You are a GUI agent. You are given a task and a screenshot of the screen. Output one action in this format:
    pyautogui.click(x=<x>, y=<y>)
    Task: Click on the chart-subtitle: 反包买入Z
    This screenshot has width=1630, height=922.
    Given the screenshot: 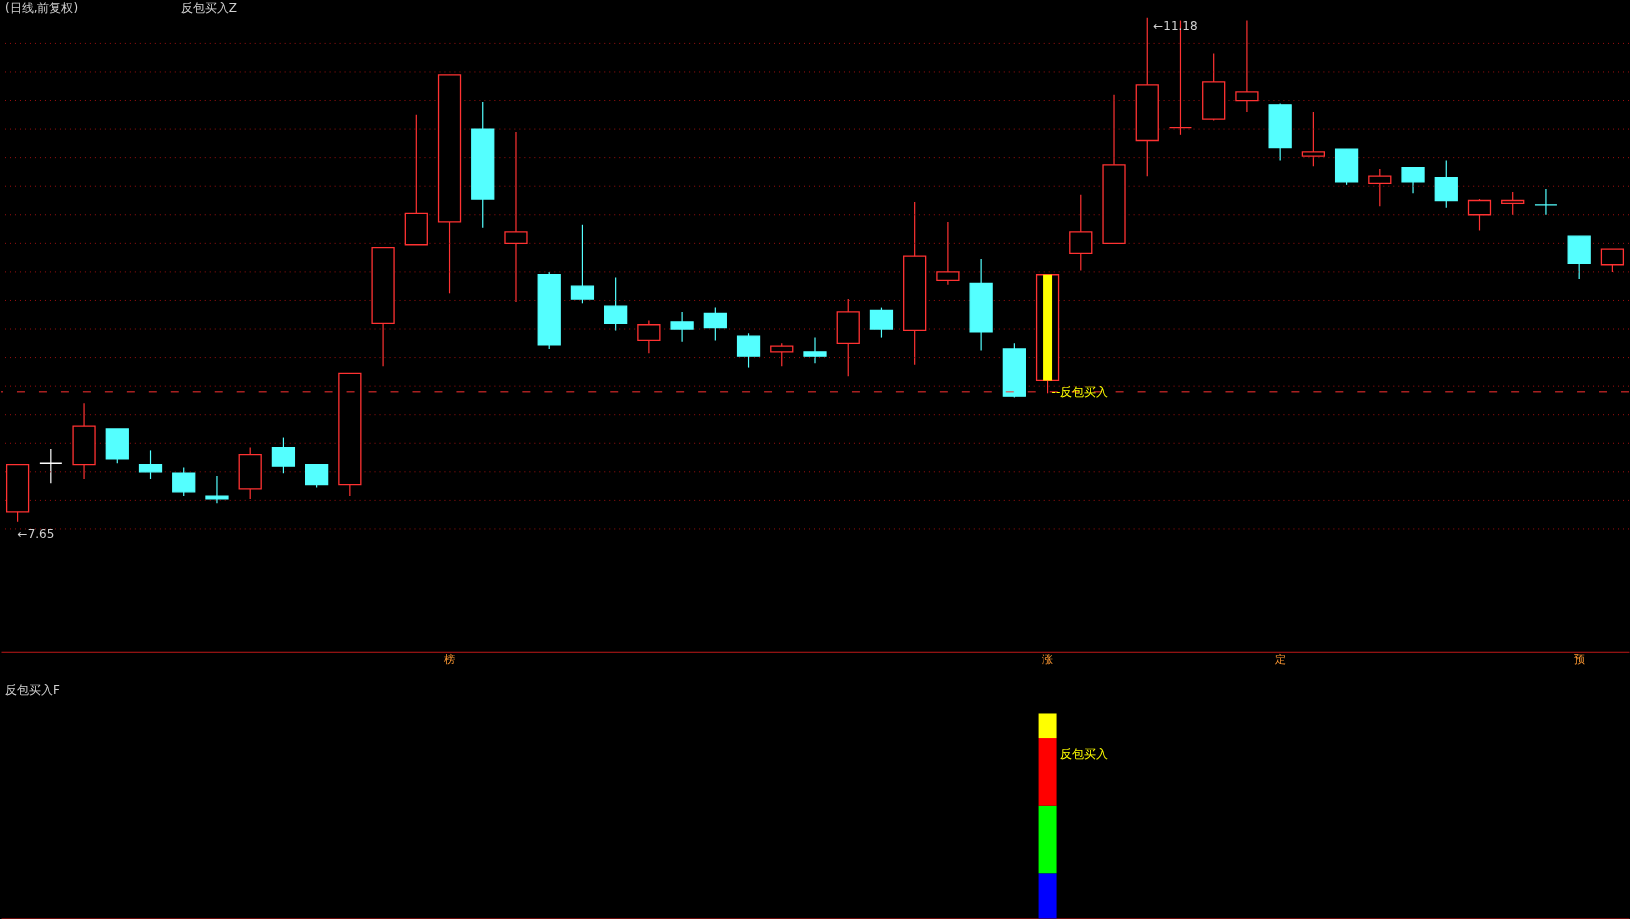 What is the action you would take?
    pyautogui.click(x=208, y=7)
    